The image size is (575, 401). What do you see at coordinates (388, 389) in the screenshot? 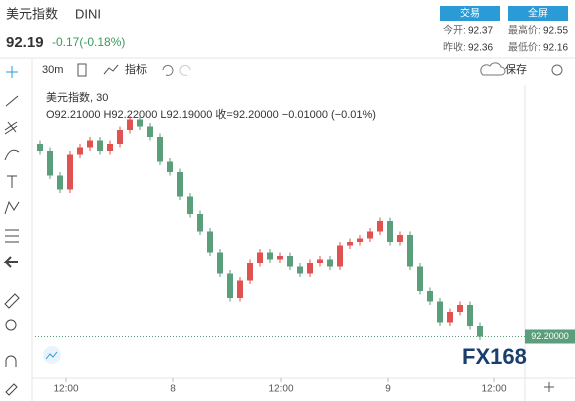
I see `x-tick-label: 9` at bounding box center [388, 389].